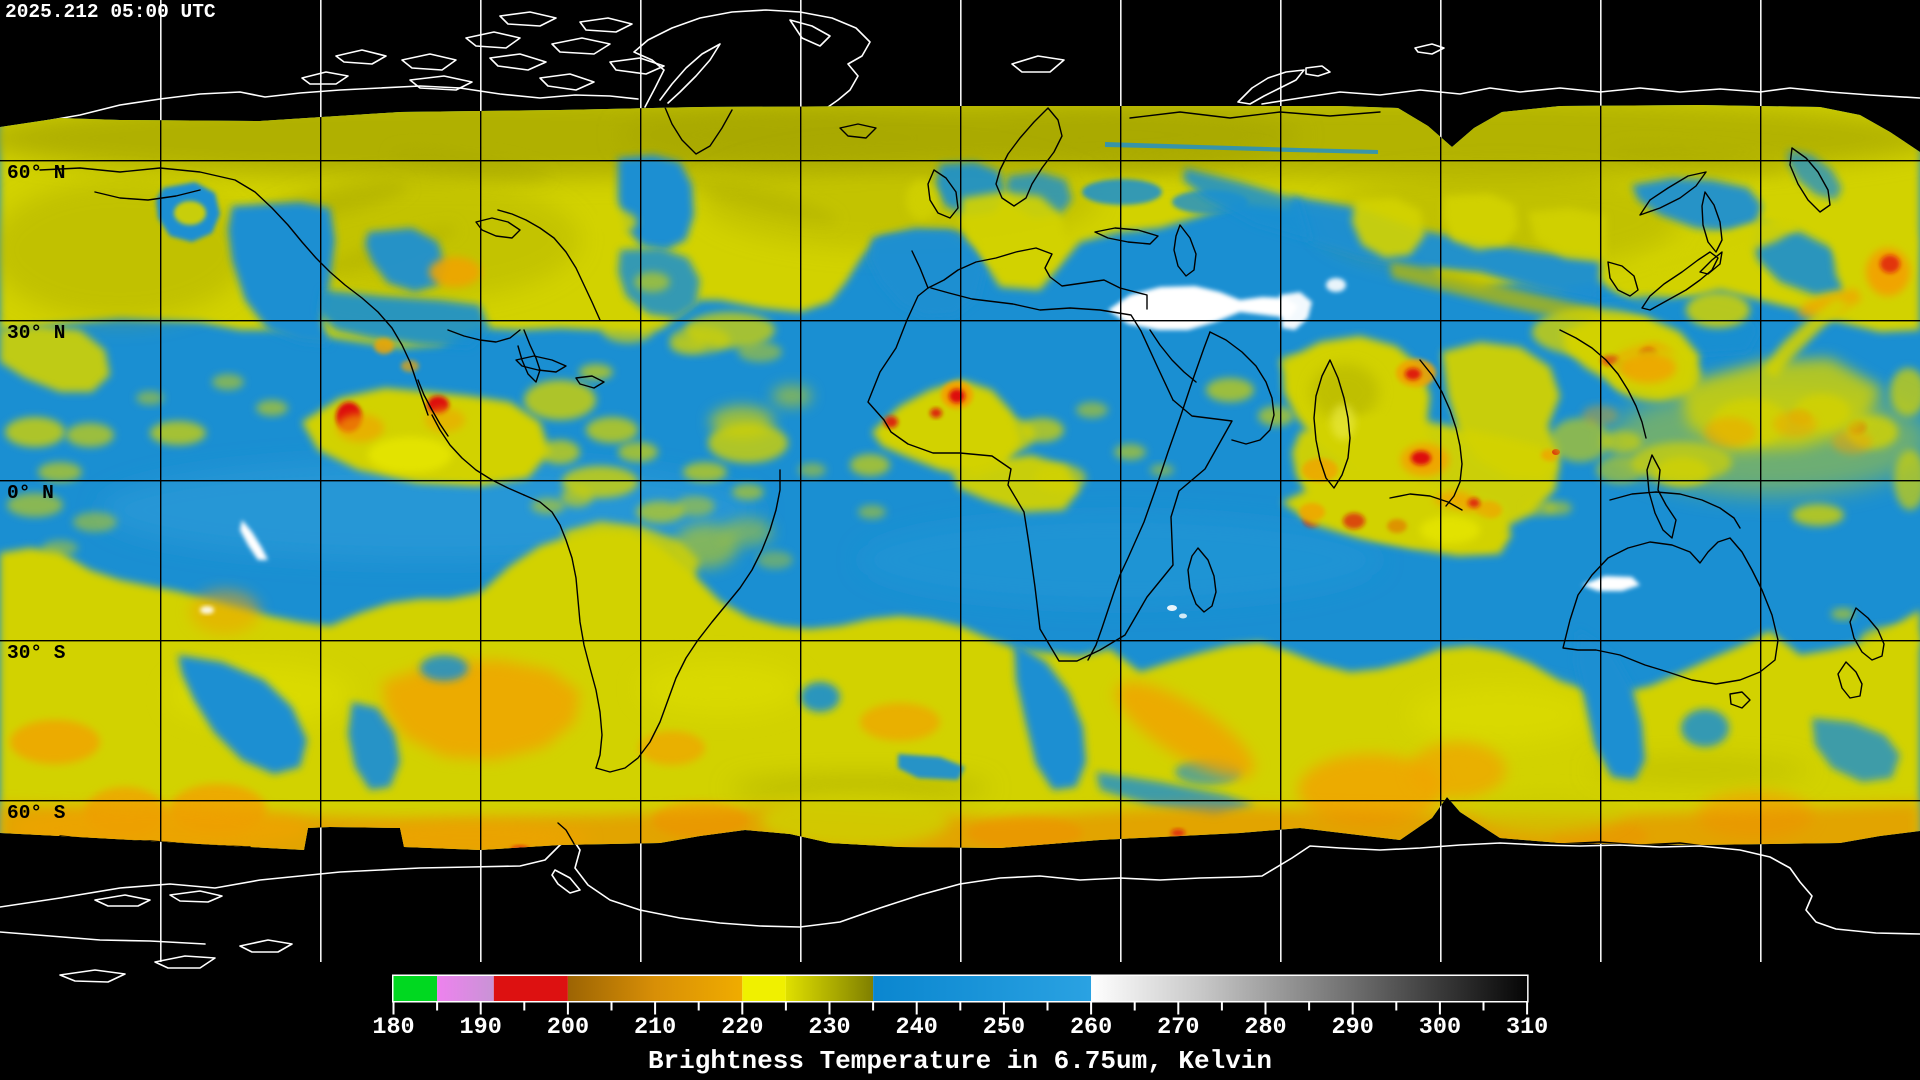 The height and width of the screenshot is (1080, 1920). I want to click on svg-text: 270, so click(1178, 1027).